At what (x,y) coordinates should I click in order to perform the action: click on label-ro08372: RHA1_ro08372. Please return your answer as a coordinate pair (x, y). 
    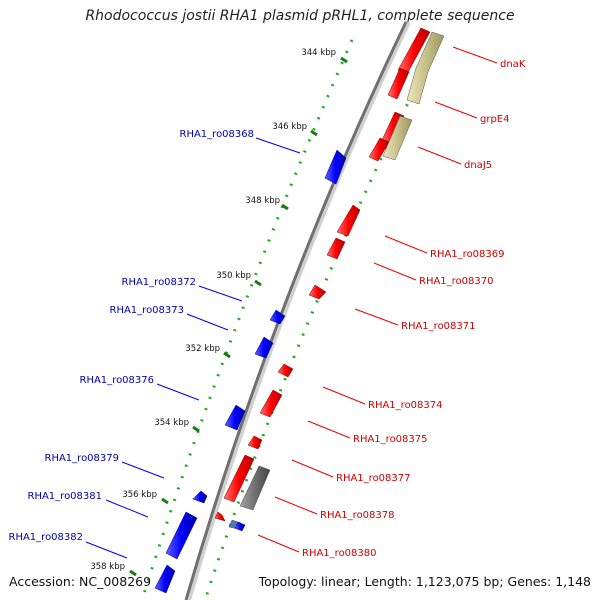
    Looking at the image, I should click on (159, 282).